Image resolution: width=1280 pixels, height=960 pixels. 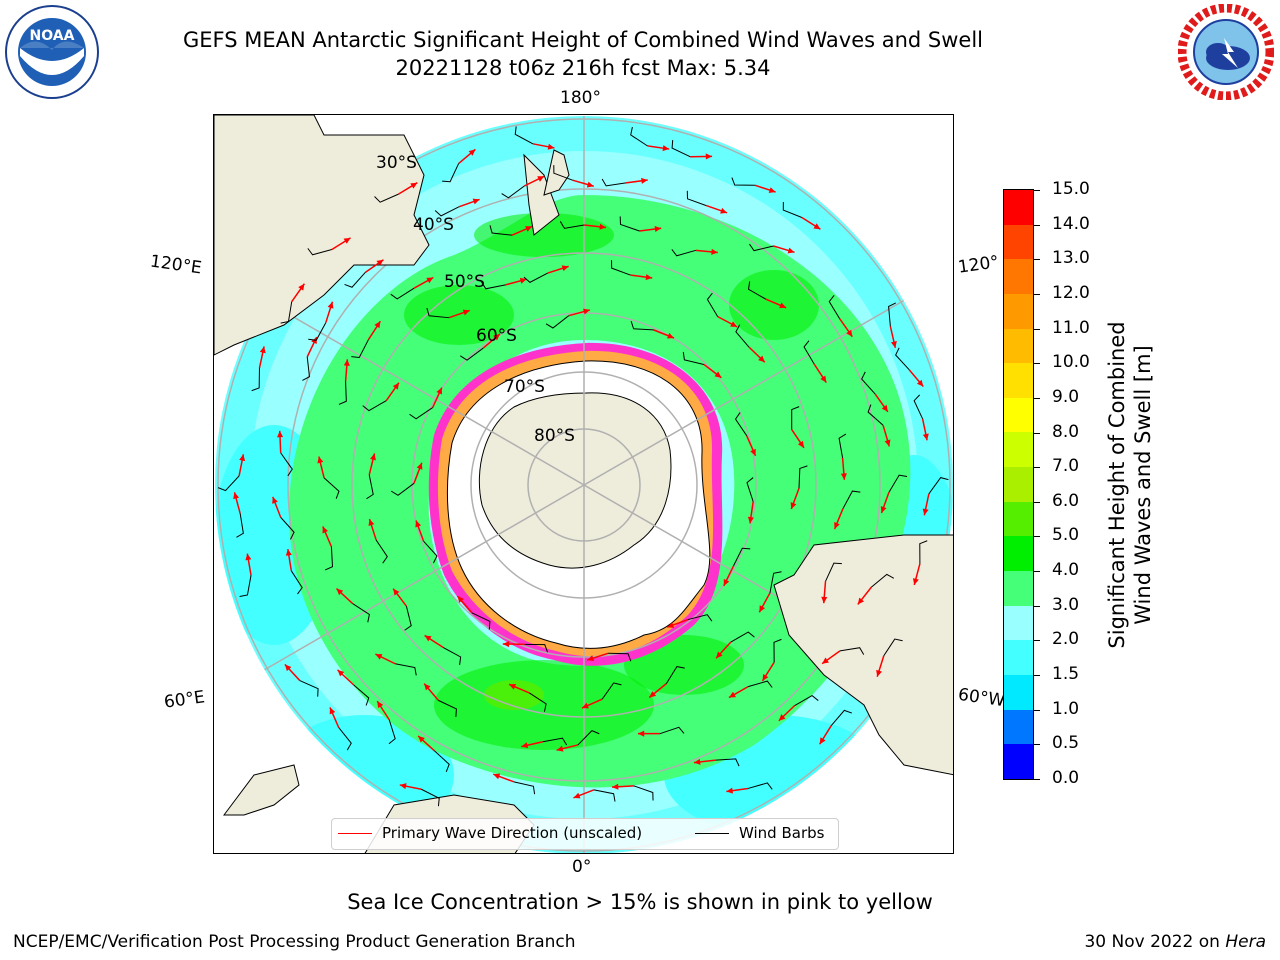 I want to click on lat-label-60: 60°S, so click(x=496, y=336).